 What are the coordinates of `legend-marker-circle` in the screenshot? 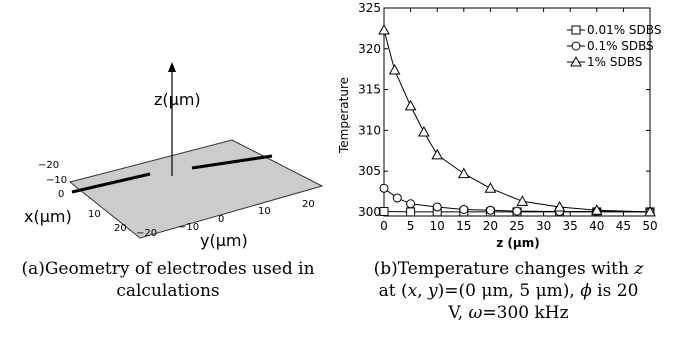 It's located at (576, 46).